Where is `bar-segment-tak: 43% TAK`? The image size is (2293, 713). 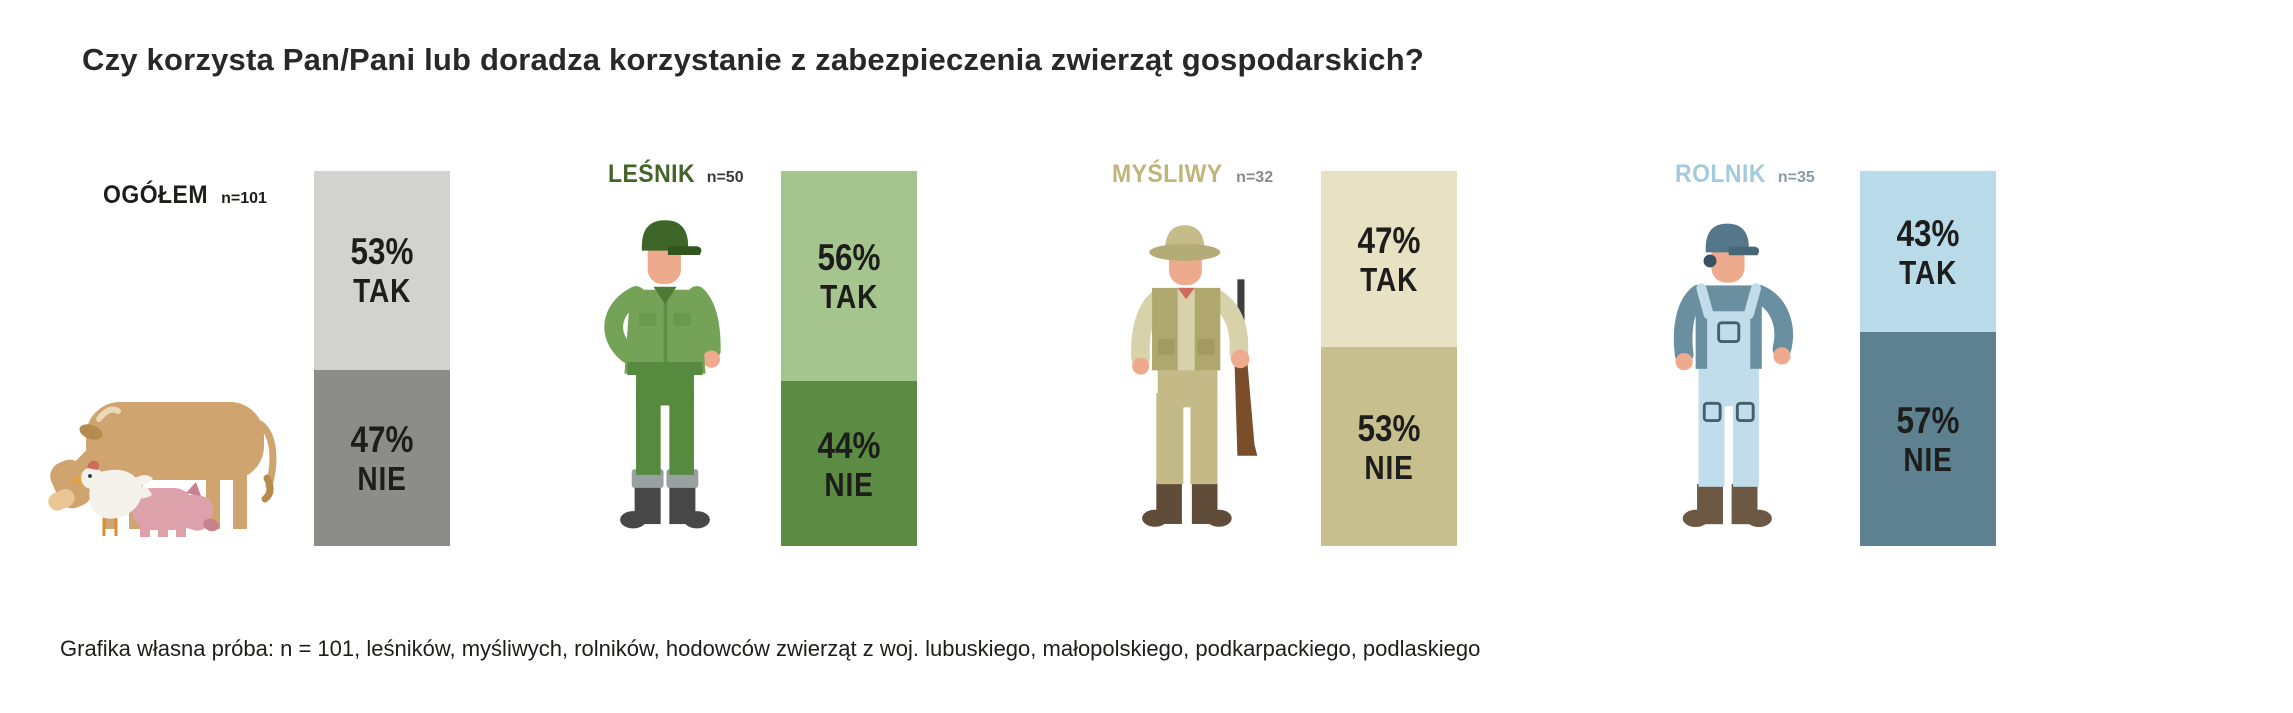 bar-segment-tak: 43% TAK is located at coordinates (1928, 252).